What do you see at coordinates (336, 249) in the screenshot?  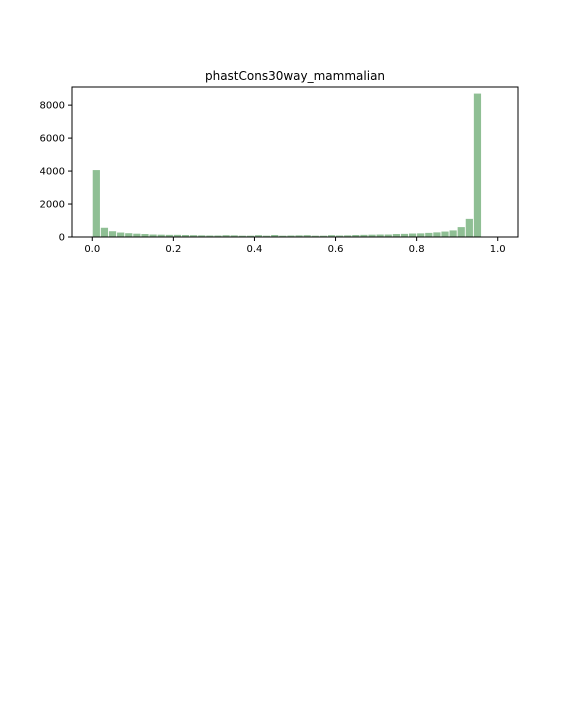 I see `x-tick-label: 0.6` at bounding box center [336, 249].